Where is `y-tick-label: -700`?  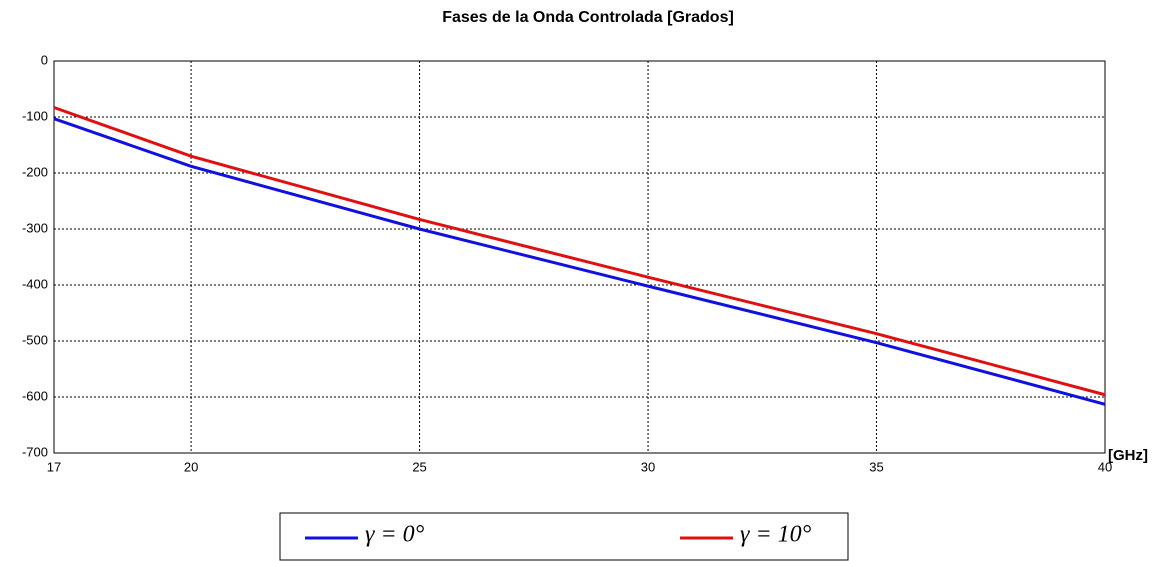
y-tick-label: -700 is located at coordinates (35, 451).